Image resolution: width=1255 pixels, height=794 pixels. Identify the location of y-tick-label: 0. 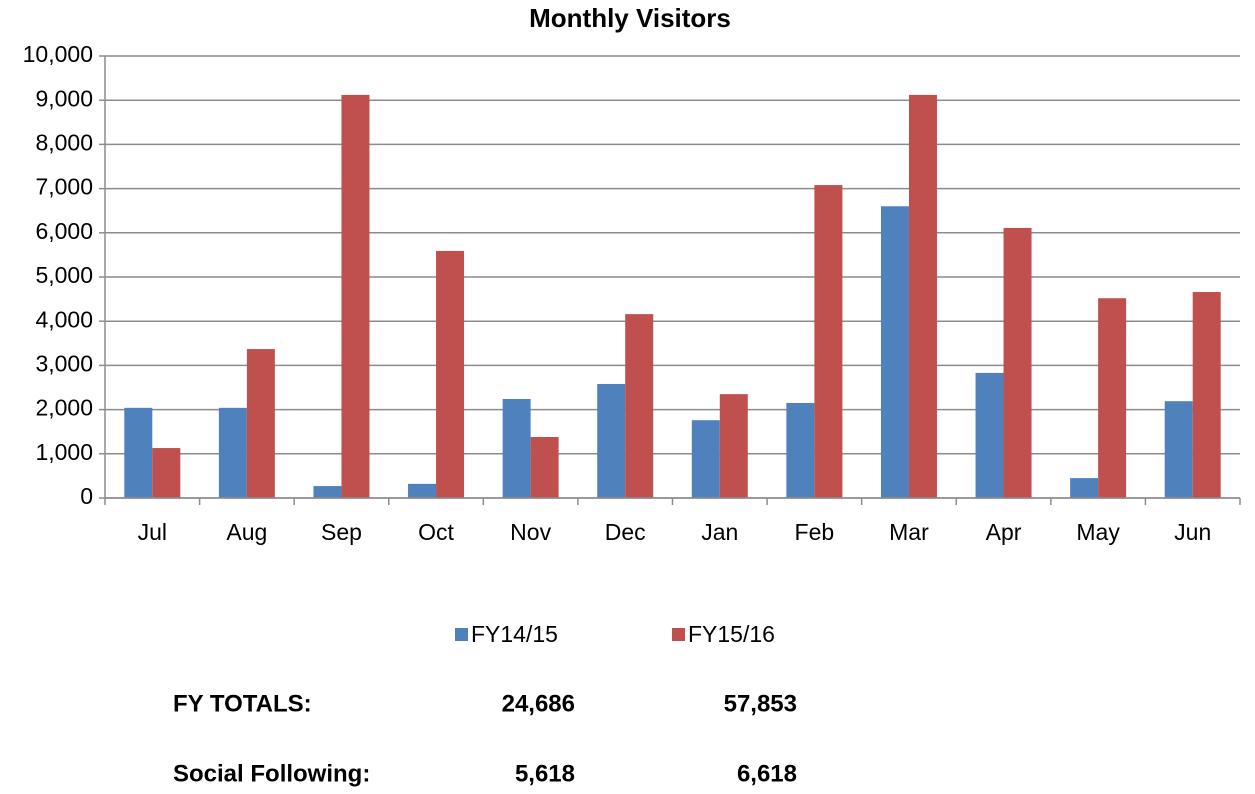
(86, 496).